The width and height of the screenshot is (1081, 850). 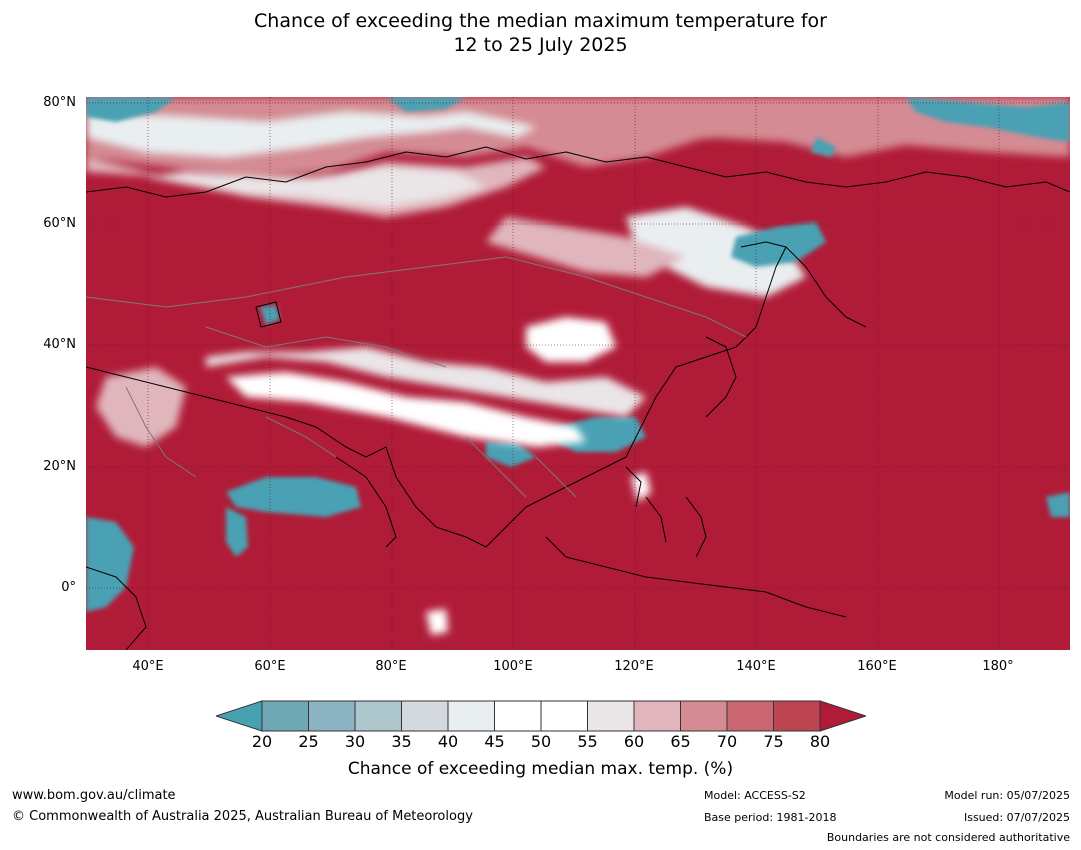 I want to click on lon-label-80e: 80°E, so click(x=390, y=667).